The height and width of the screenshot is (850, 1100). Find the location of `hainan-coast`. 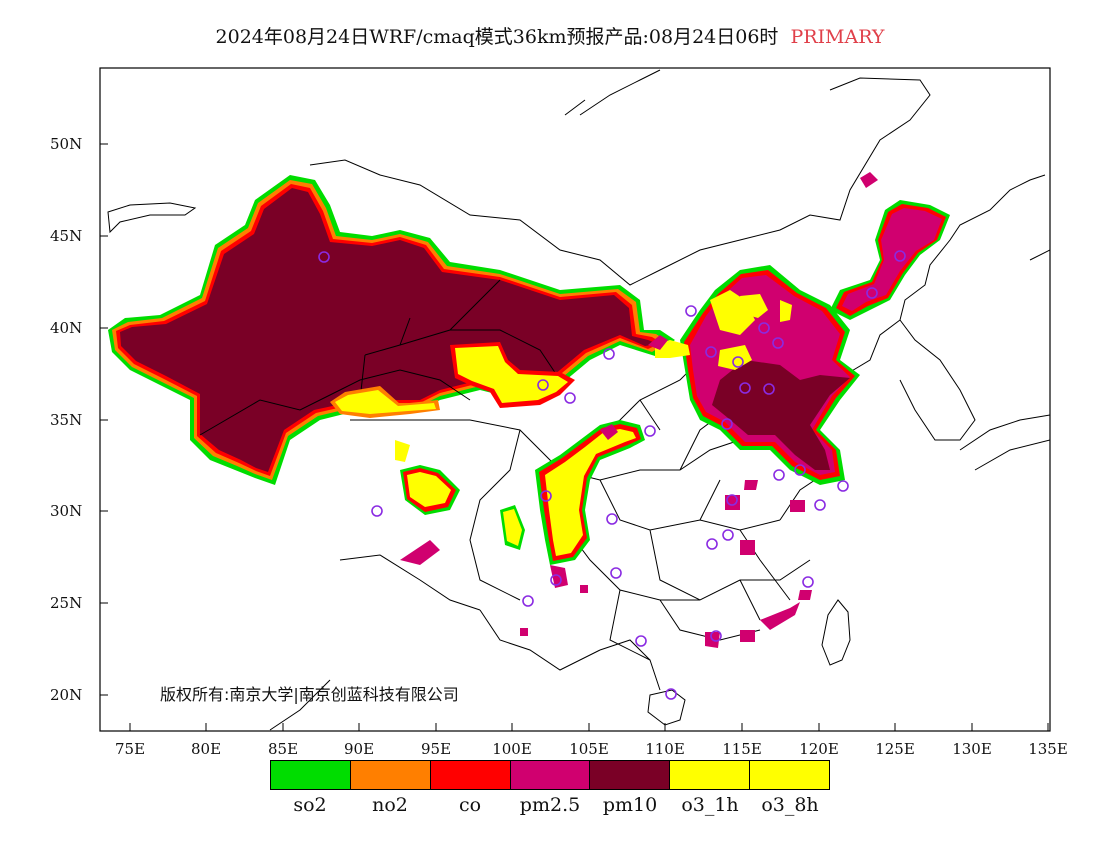

hainan-coast is located at coordinates (666, 707).